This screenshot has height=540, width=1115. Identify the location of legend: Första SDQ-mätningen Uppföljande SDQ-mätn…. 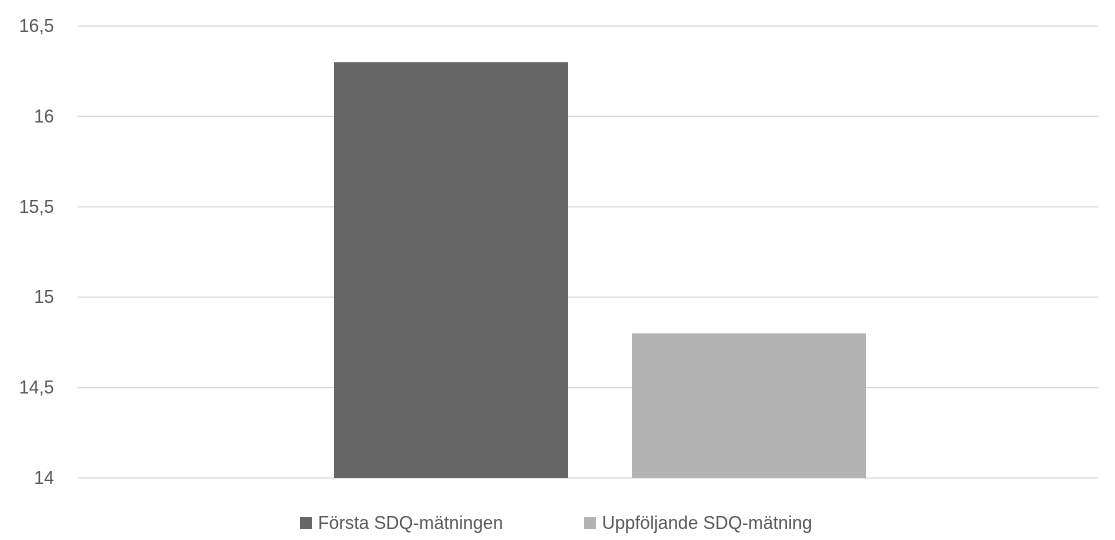
(556, 523).